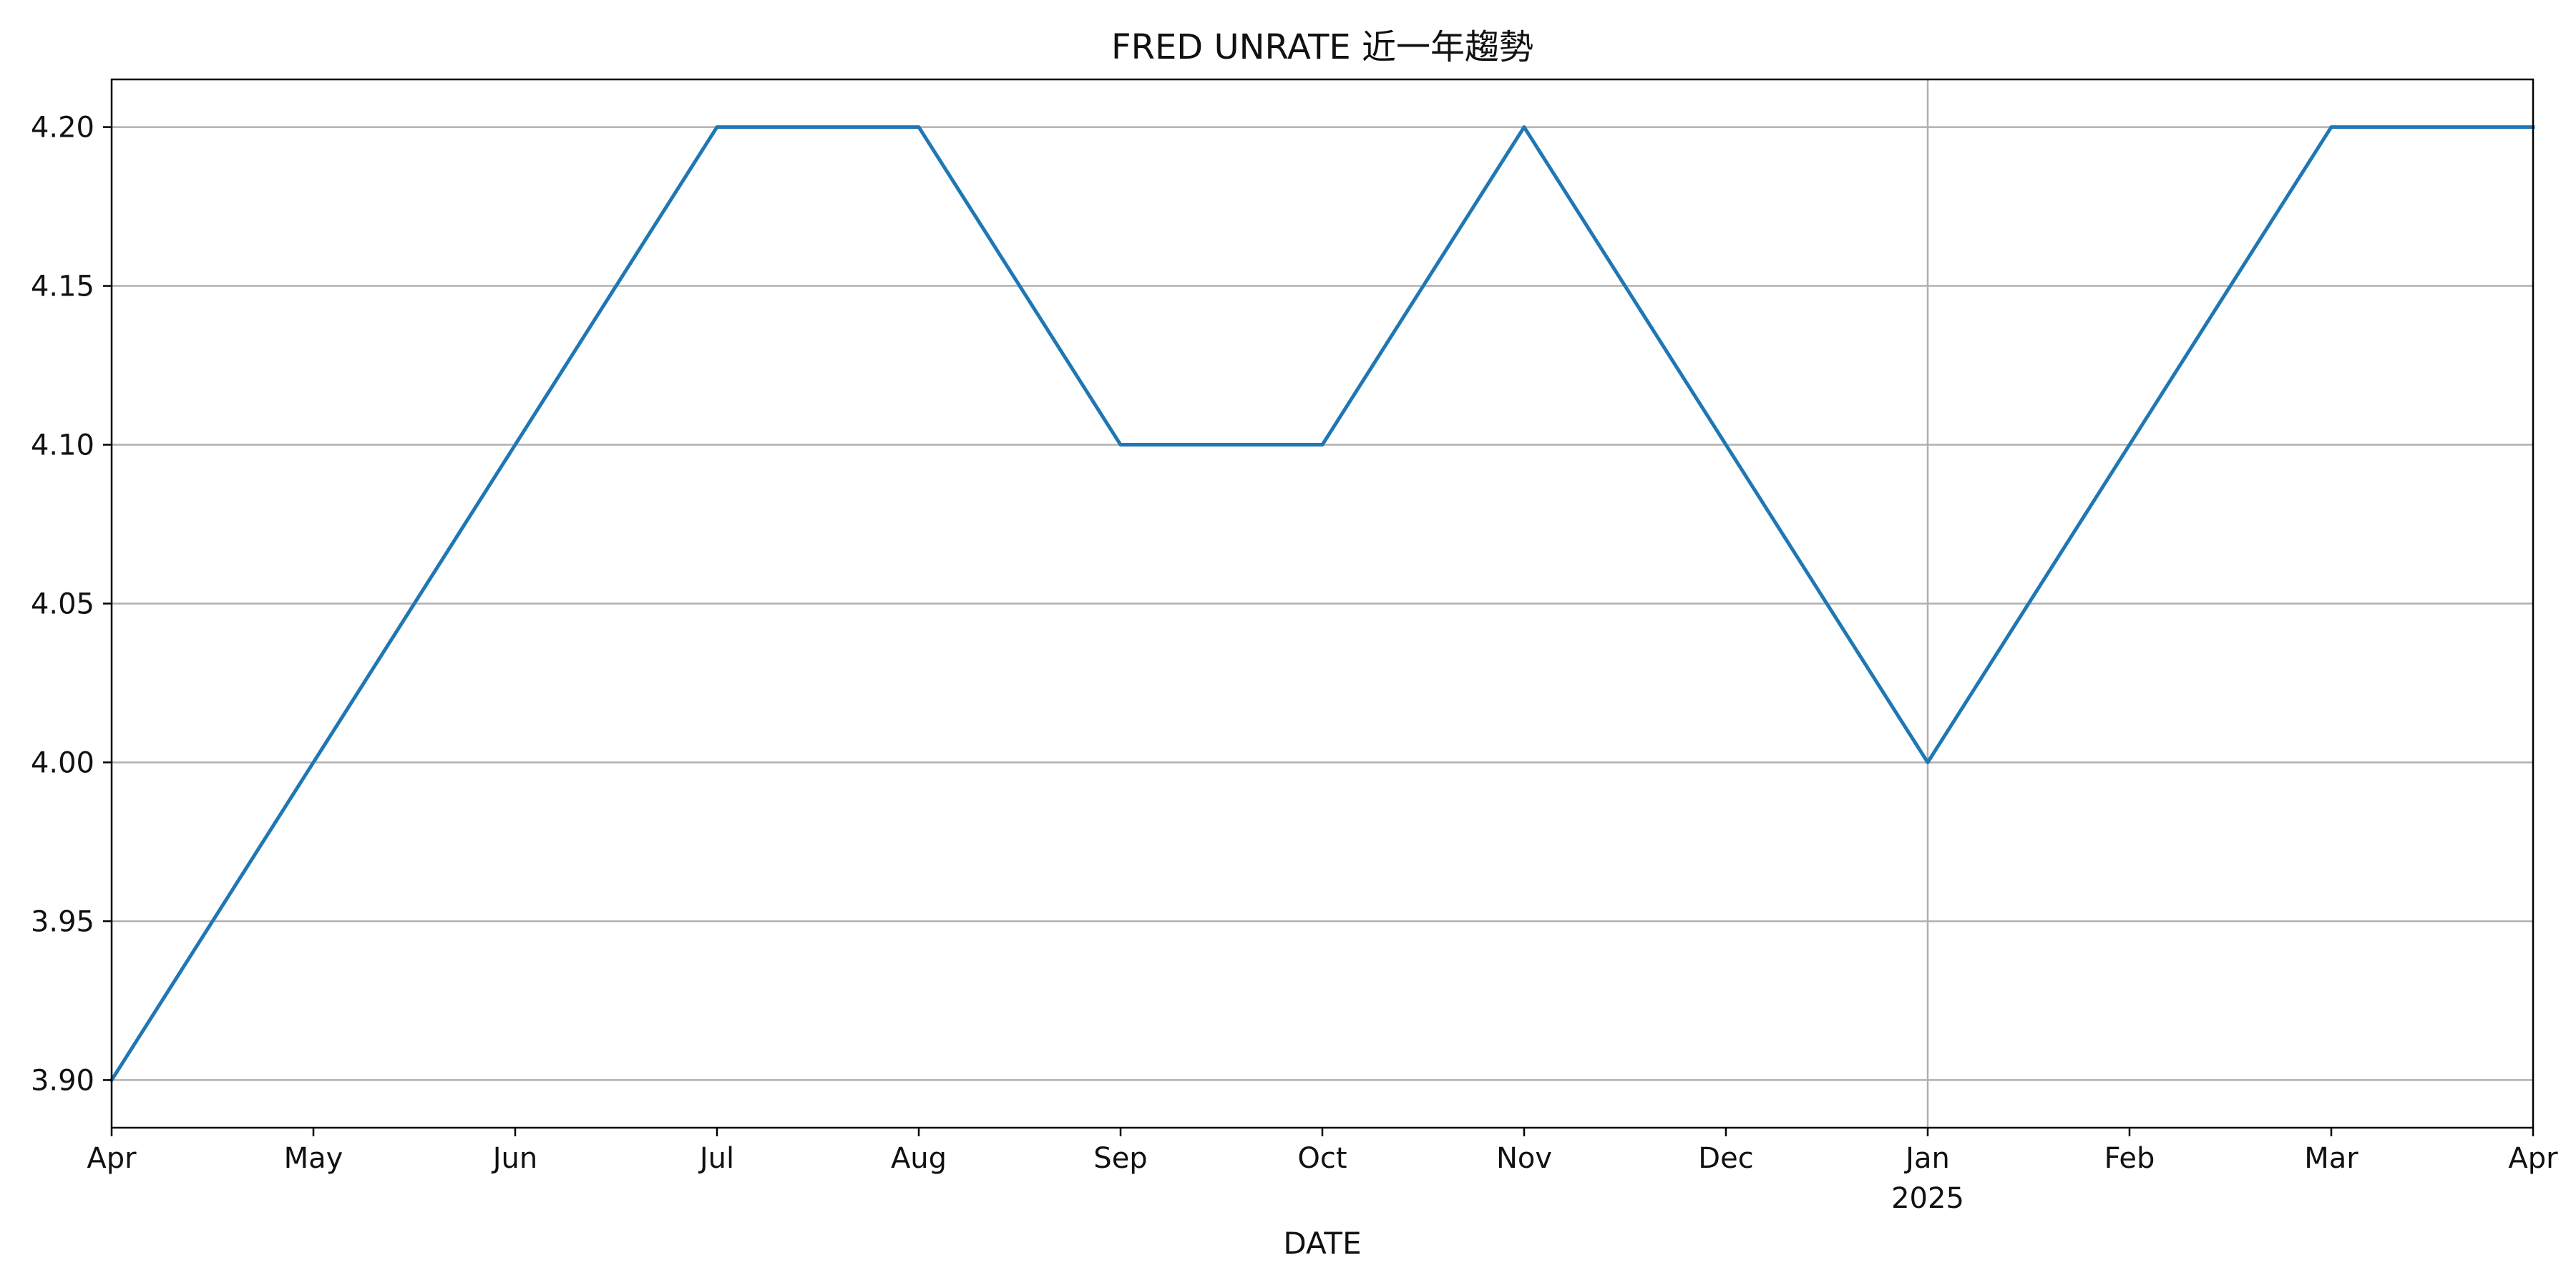 The height and width of the screenshot is (1288, 2576). What do you see at coordinates (62, 286) in the screenshot?
I see `y-tick-label: 4.15` at bounding box center [62, 286].